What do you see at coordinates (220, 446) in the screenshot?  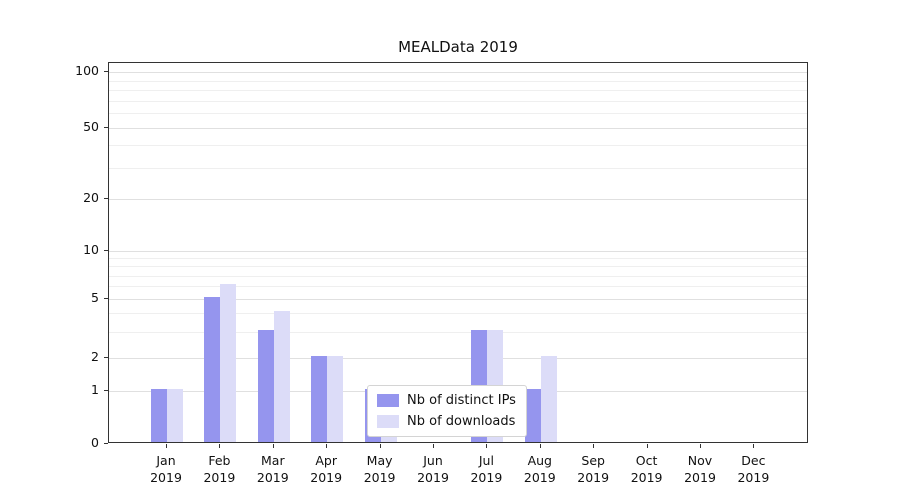 I see `x-tick-mark-feb` at bounding box center [220, 446].